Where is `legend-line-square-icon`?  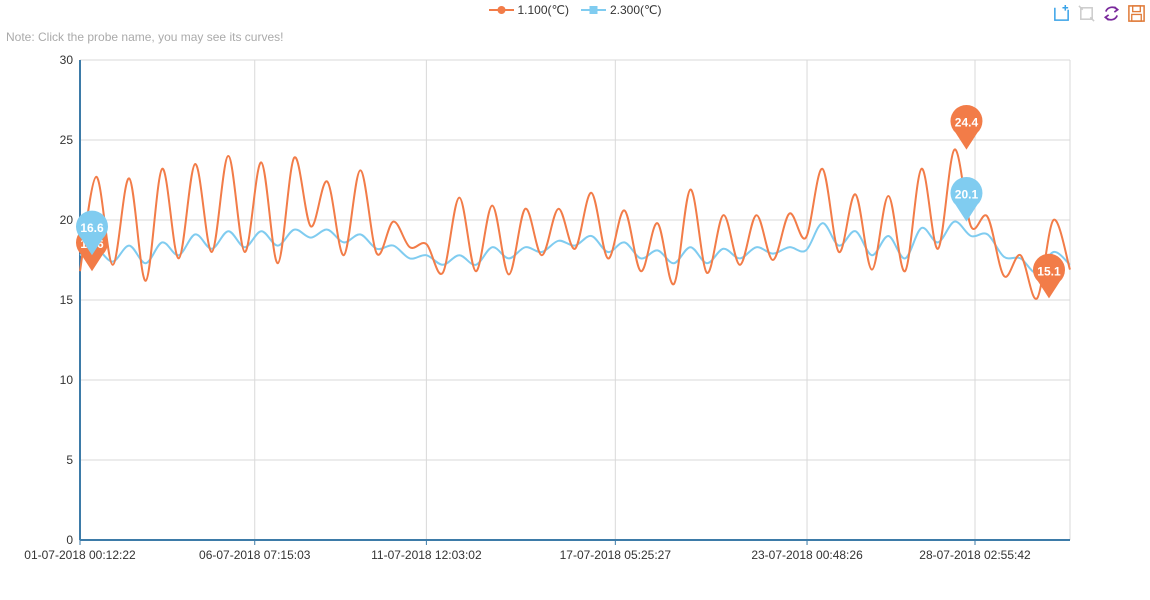 legend-line-square-icon is located at coordinates (593, 10).